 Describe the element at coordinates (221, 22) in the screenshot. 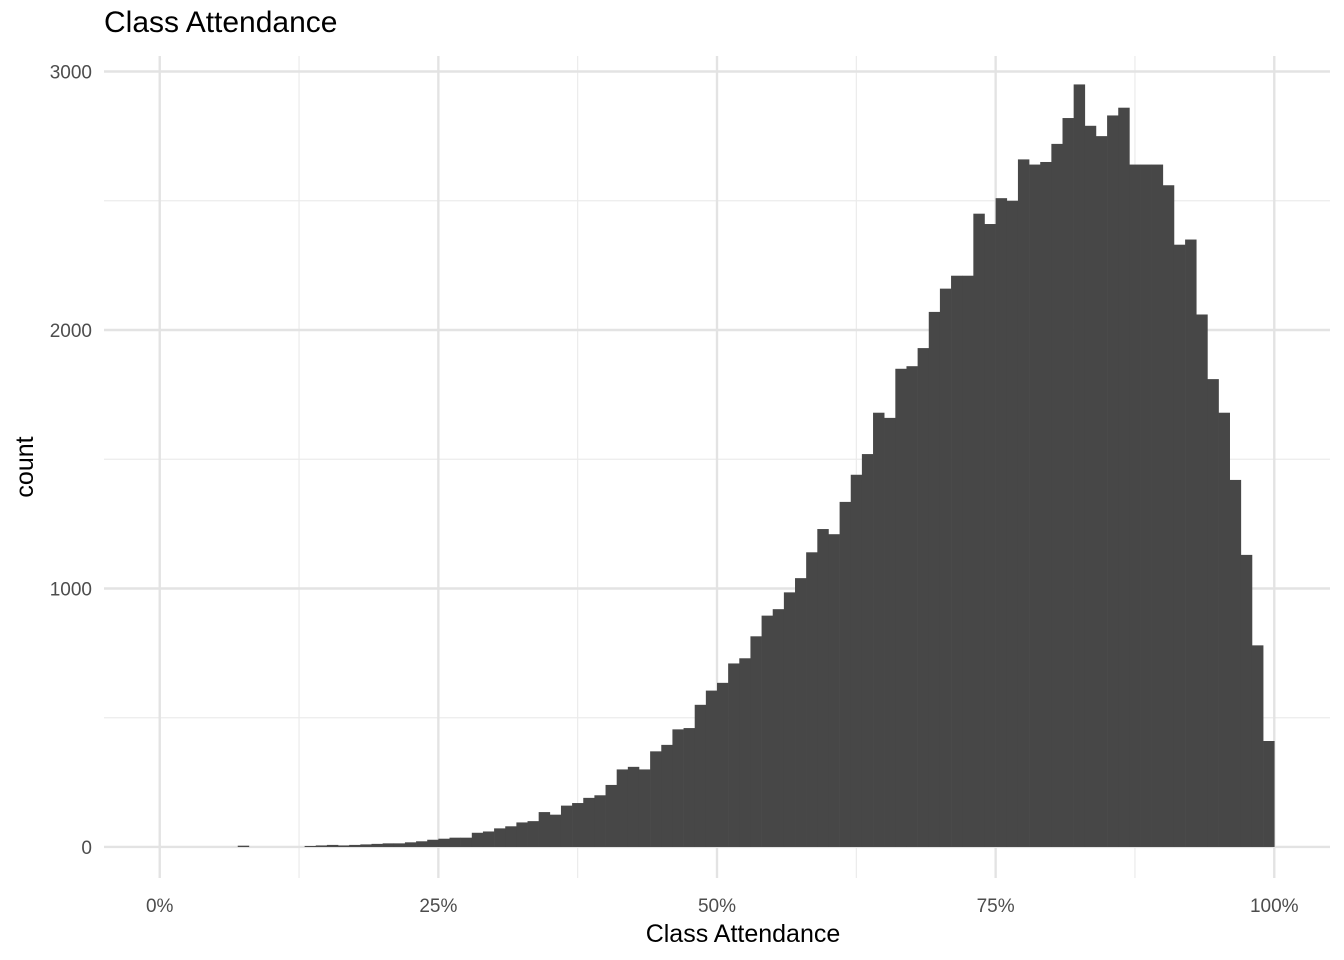

I see `chart-title: Class Attendance` at that location.